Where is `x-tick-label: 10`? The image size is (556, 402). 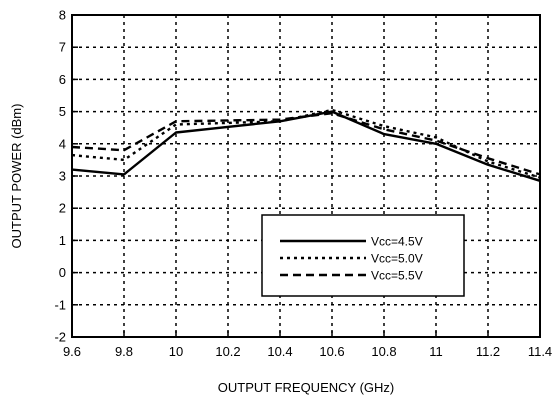
x-tick-label: 10 is located at coordinates (176, 351).